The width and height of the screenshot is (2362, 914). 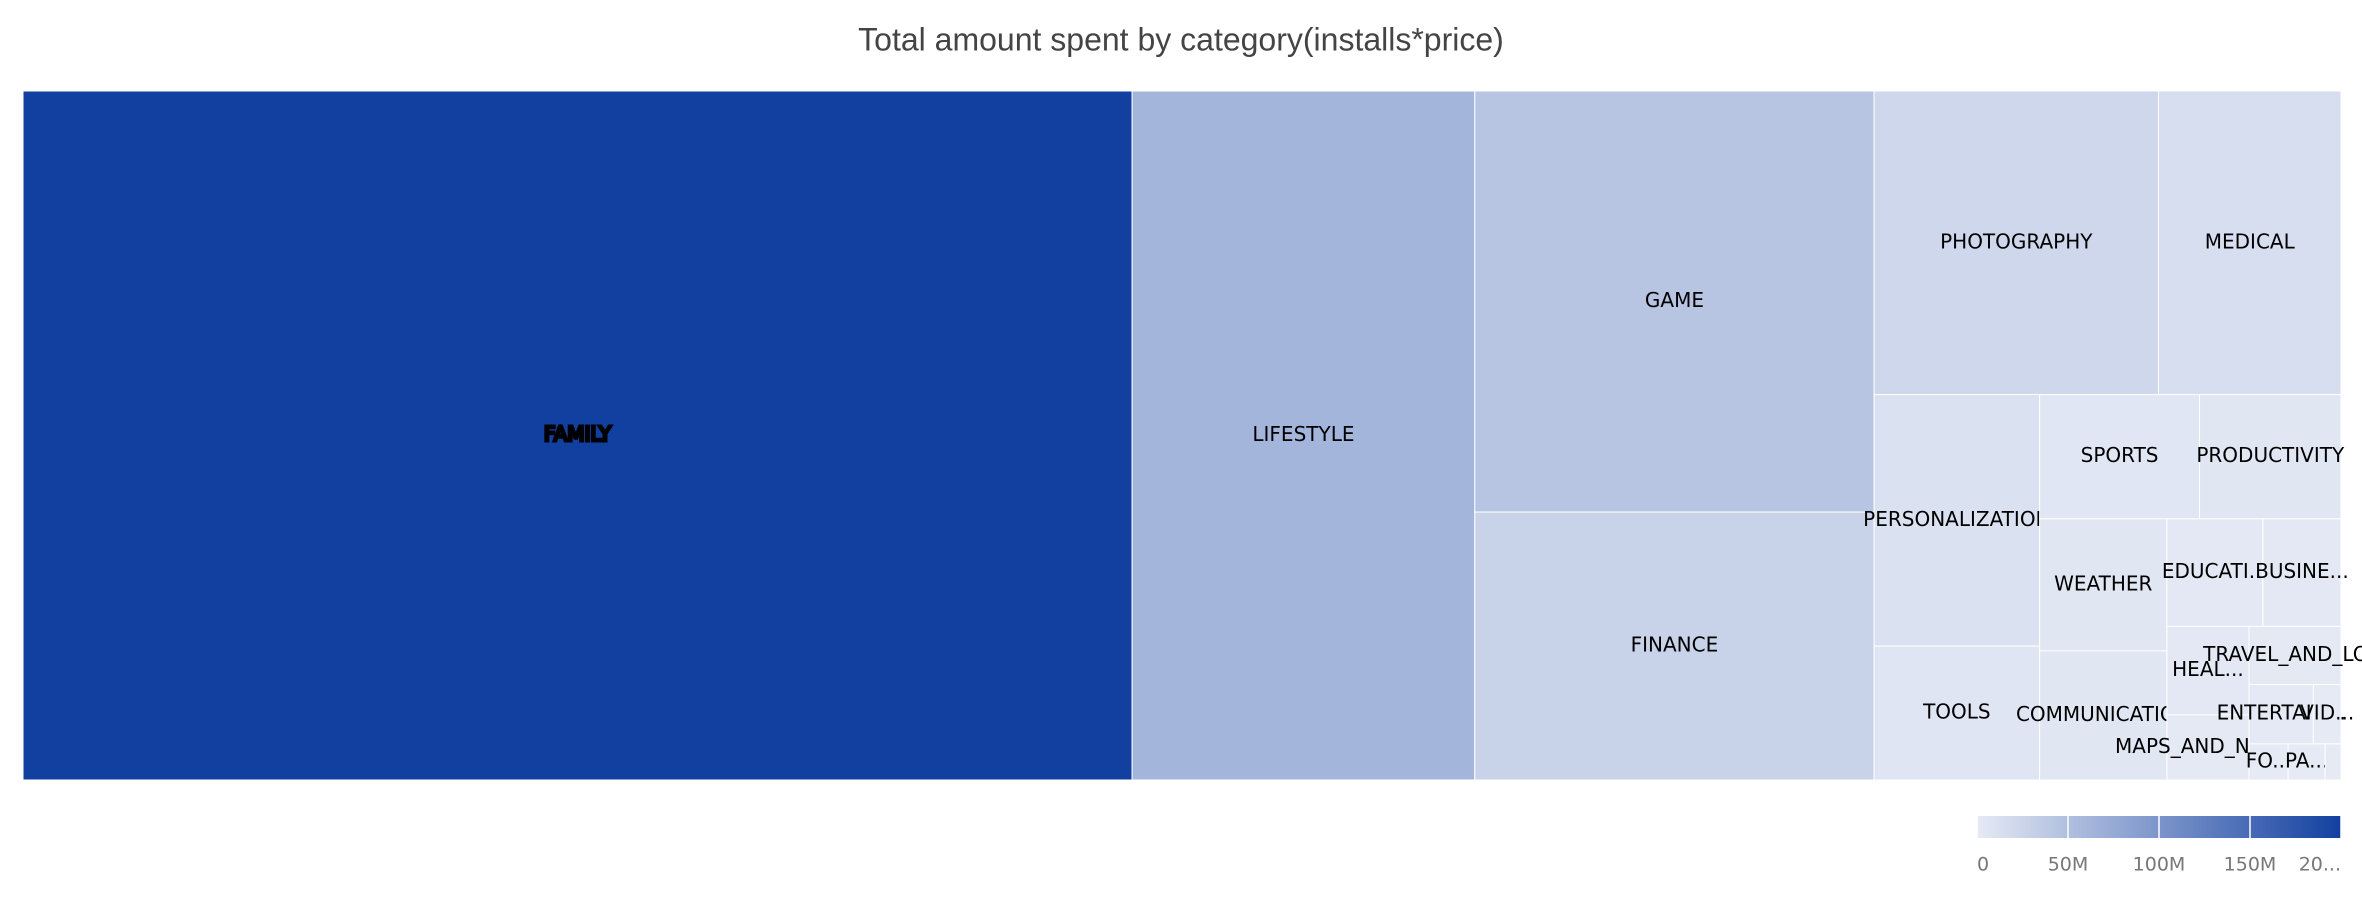 I want to click on tile-label: FINANCE, so click(x=1675, y=645).